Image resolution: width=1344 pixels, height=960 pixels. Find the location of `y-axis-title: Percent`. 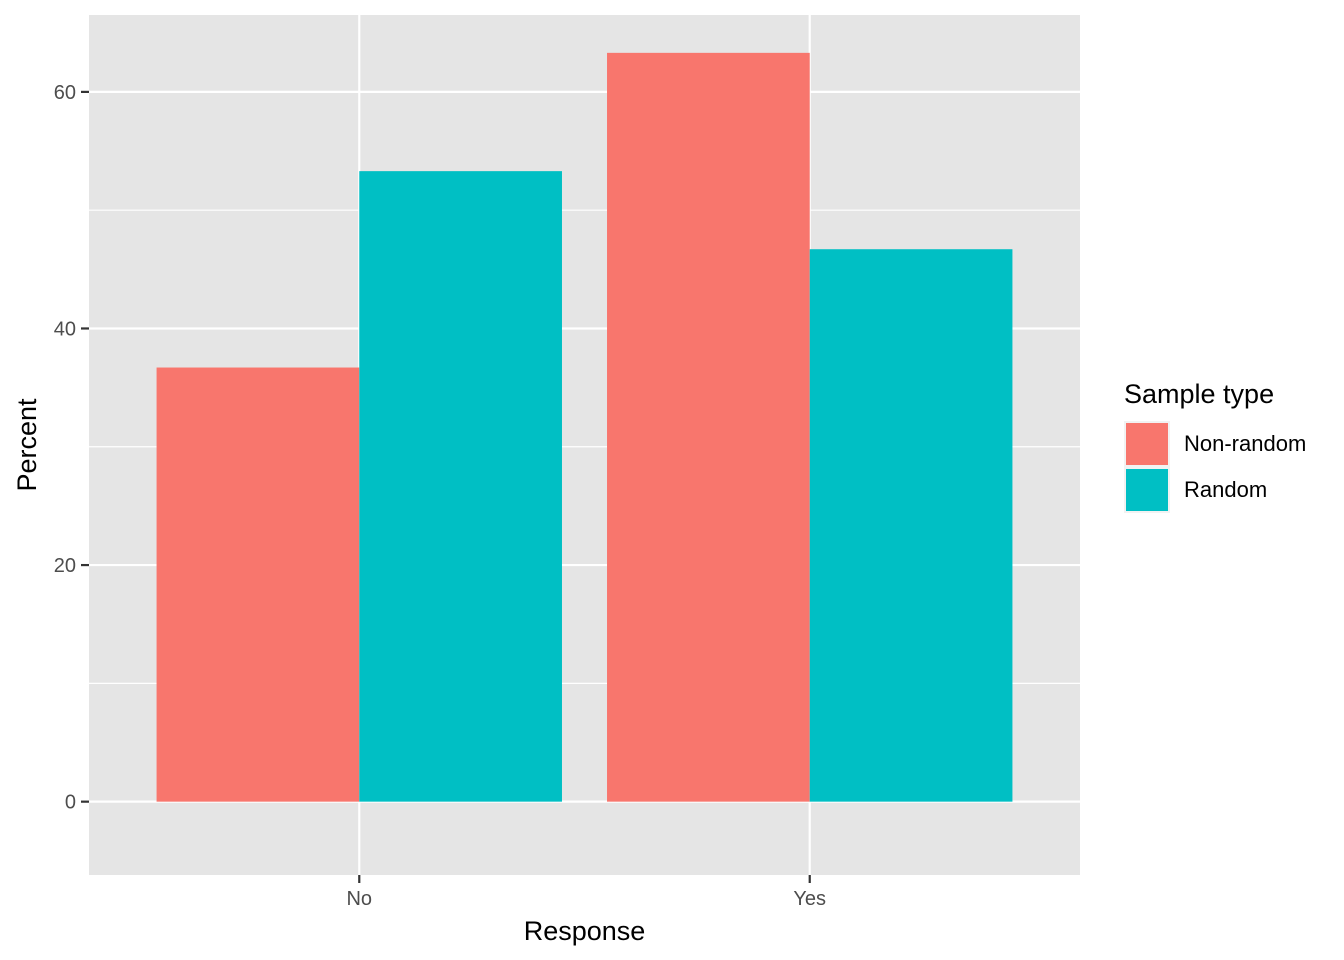

y-axis-title: Percent is located at coordinates (27, 445).